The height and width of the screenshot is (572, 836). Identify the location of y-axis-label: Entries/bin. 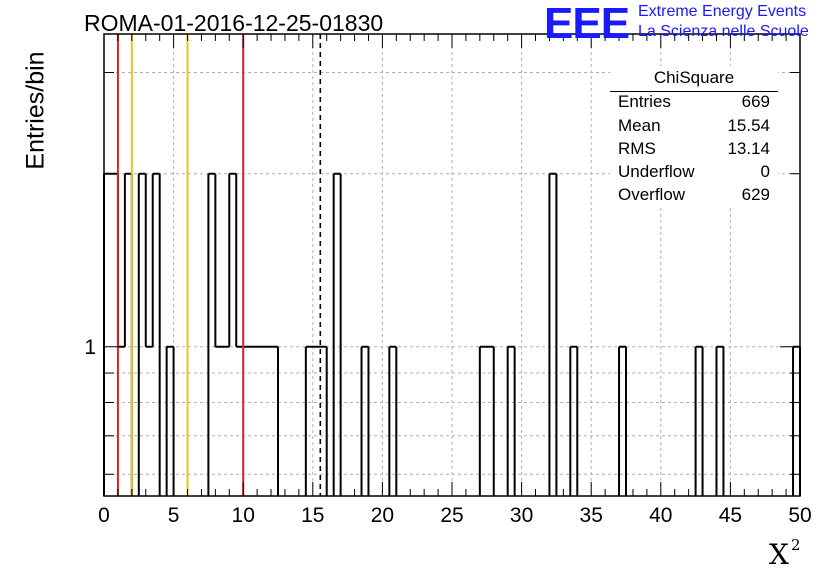
(35, 110).